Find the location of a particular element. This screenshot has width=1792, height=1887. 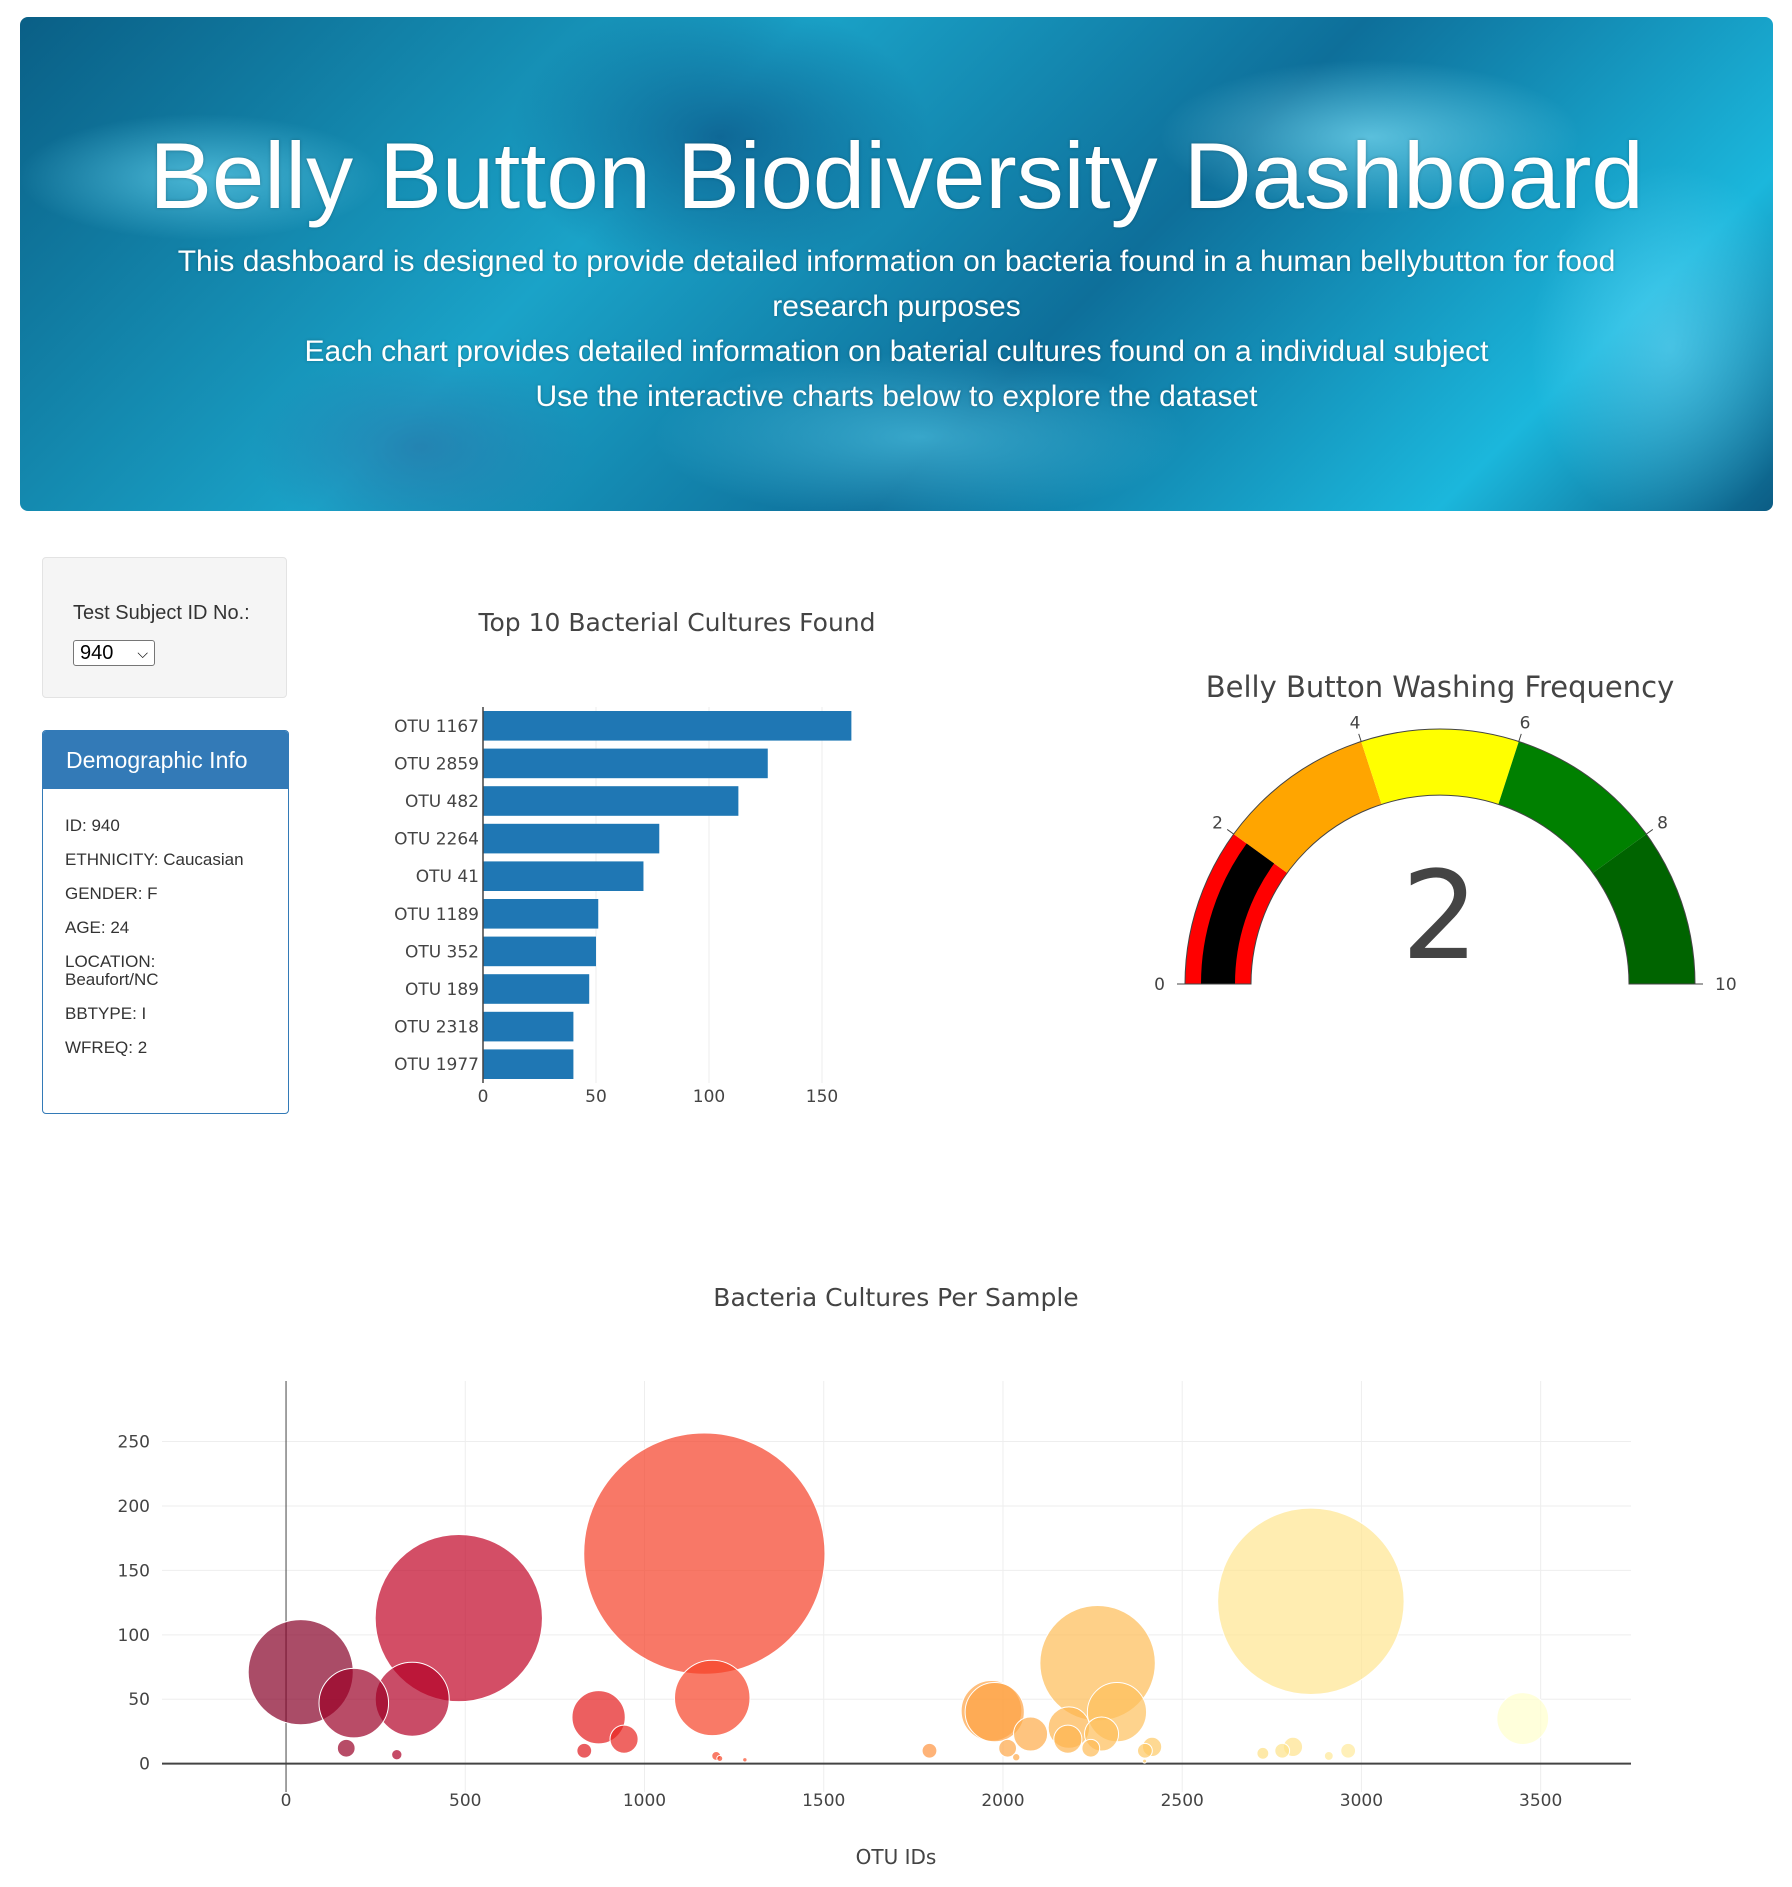

x-tick-label: 3500 is located at coordinates (1540, 1801).